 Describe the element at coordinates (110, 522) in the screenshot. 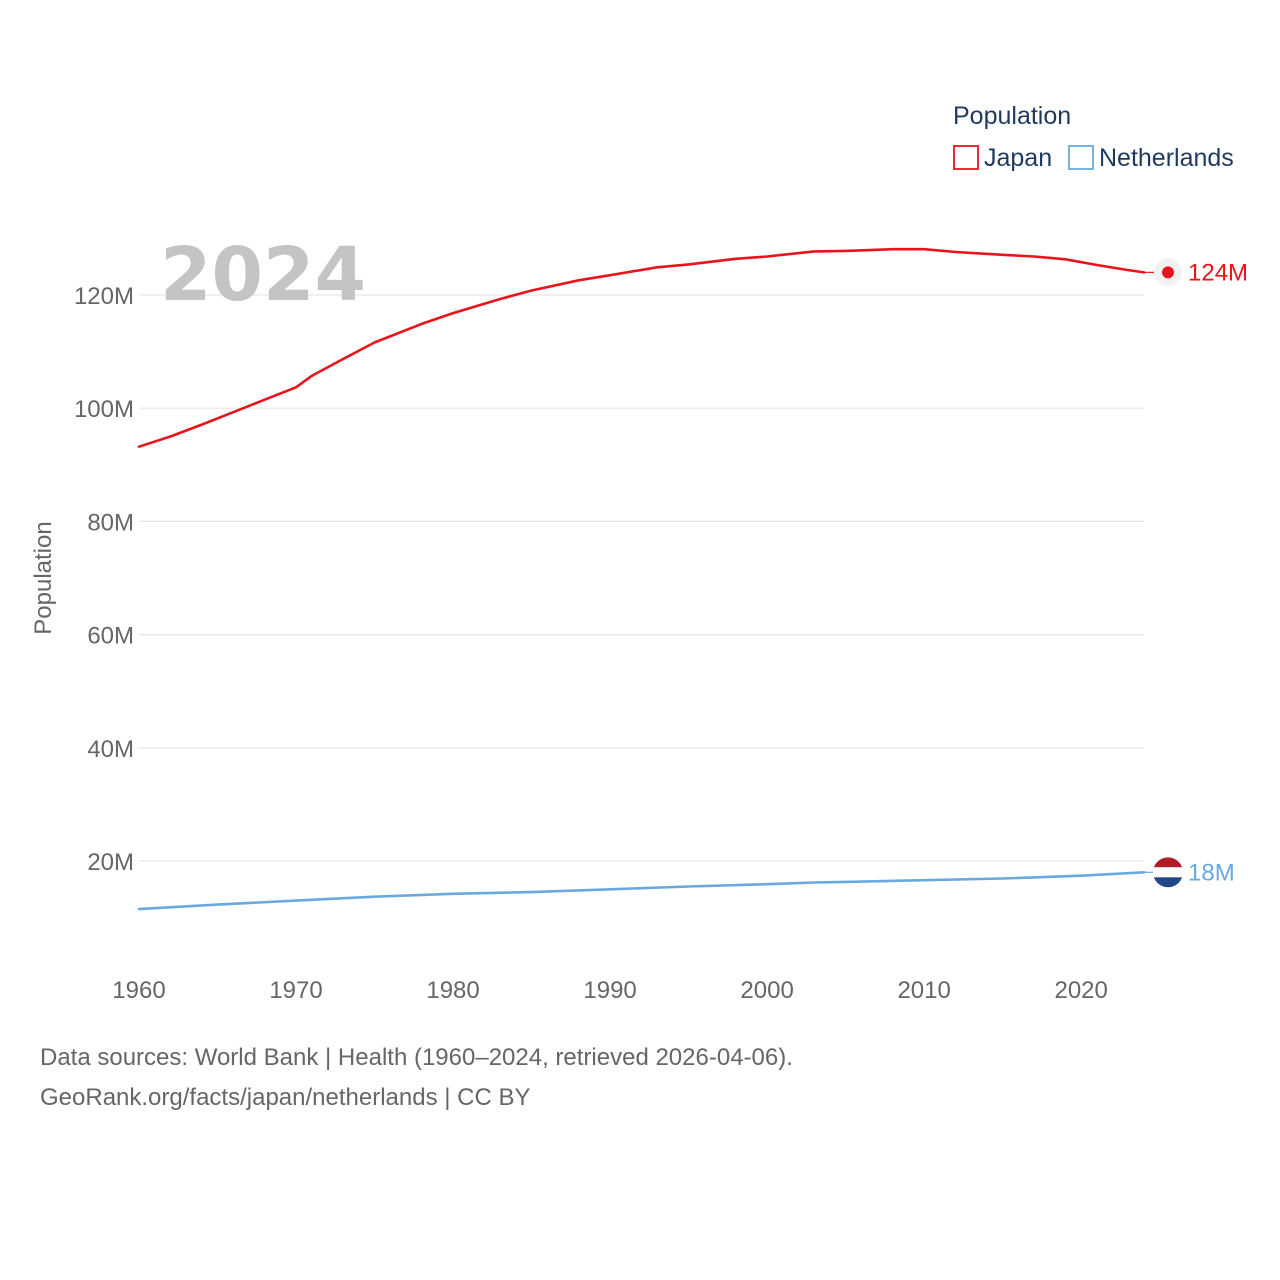

I see `y-tick-label: 80M` at that location.